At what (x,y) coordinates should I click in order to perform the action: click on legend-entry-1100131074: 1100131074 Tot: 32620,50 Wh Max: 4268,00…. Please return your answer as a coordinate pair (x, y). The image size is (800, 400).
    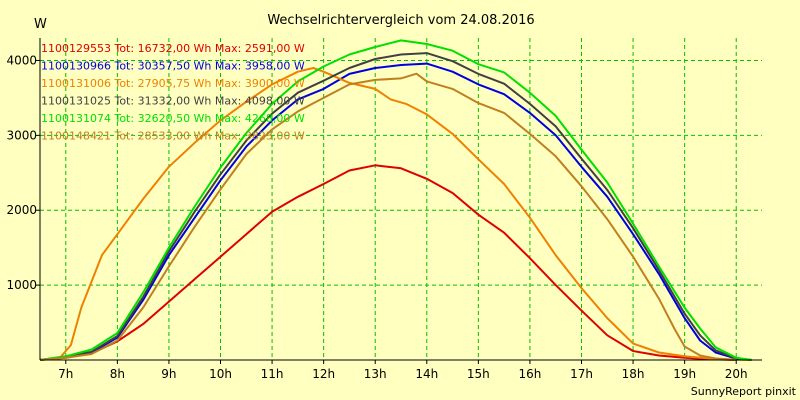
    Looking at the image, I should click on (173, 118).